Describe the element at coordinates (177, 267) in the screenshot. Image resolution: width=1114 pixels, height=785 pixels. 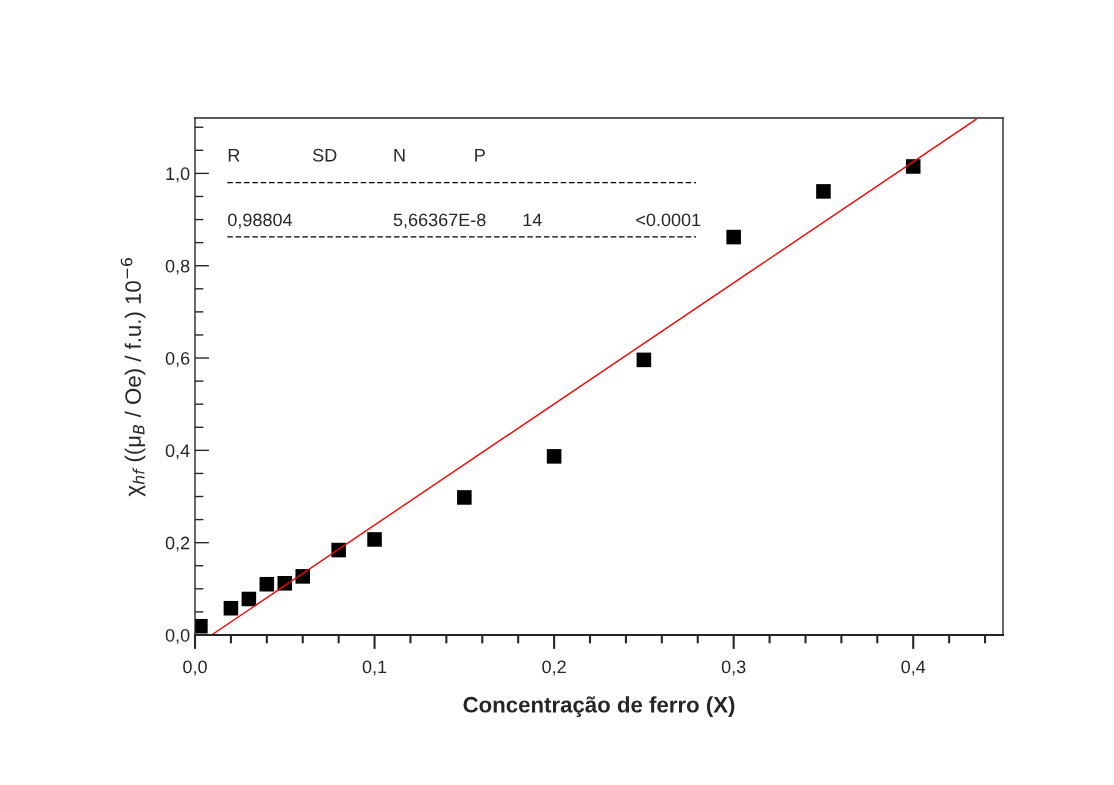
I see `y-tick-label: 0,8` at that location.